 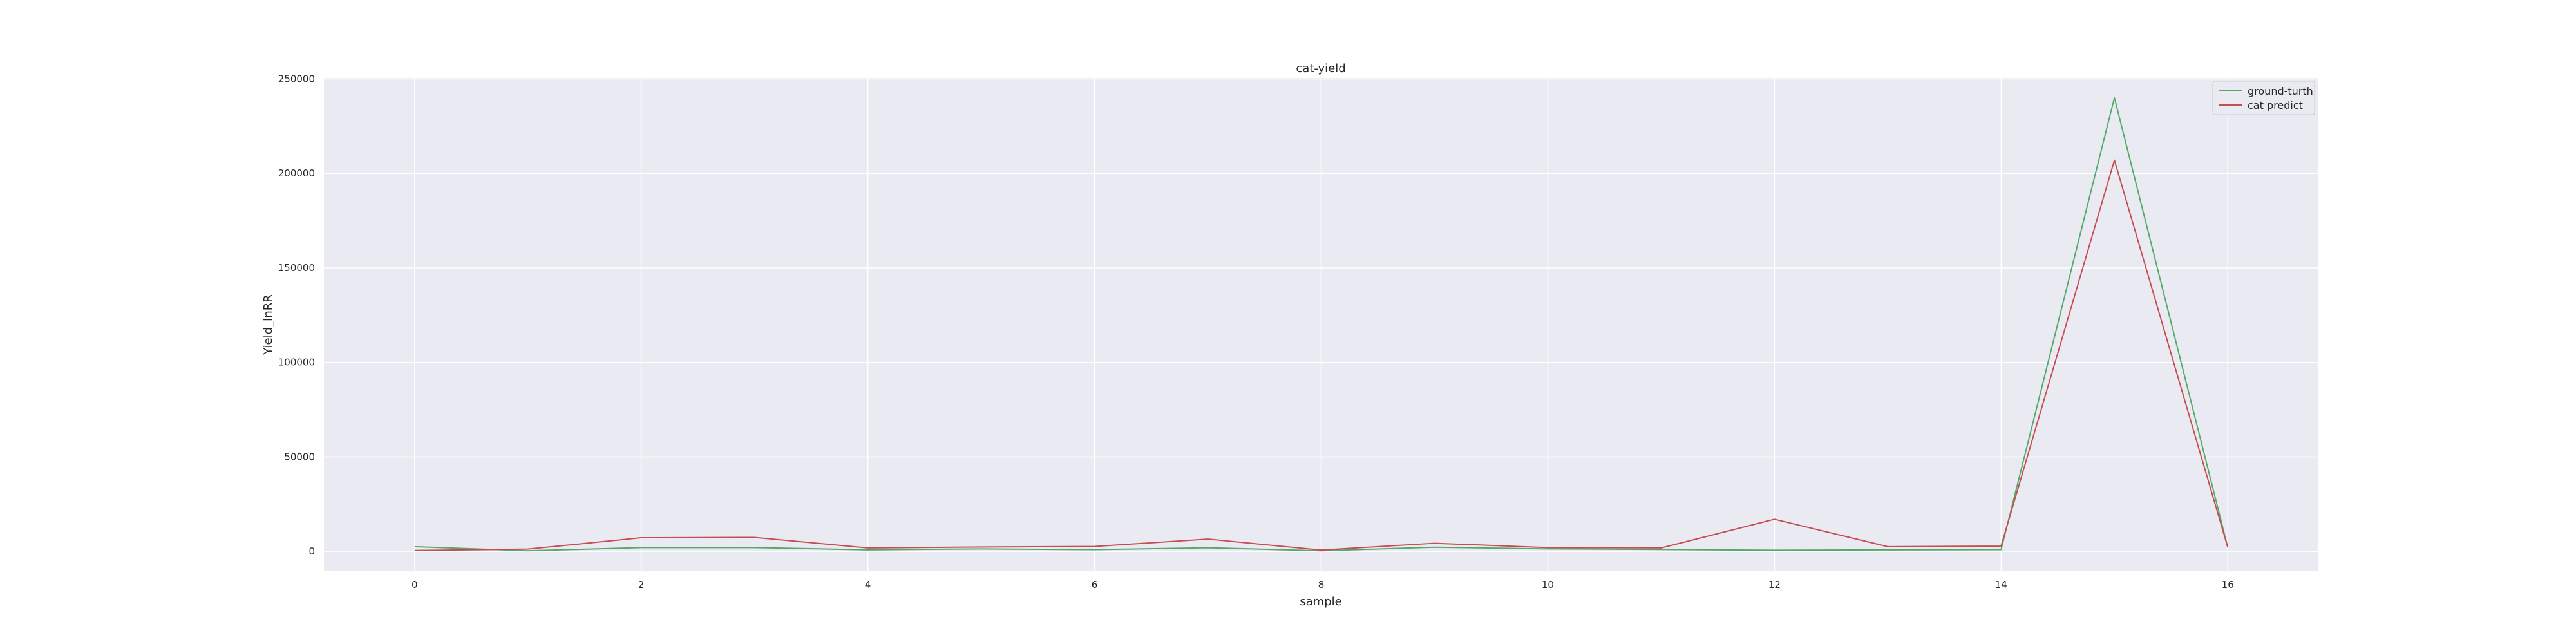 I want to click on x-tick-label: 4, so click(x=868, y=585).